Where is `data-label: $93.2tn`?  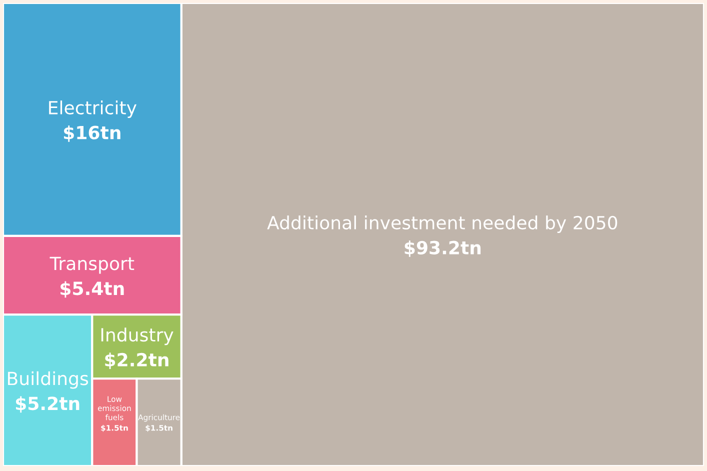 data-label: $93.2tn is located at coordinates (442, 248).